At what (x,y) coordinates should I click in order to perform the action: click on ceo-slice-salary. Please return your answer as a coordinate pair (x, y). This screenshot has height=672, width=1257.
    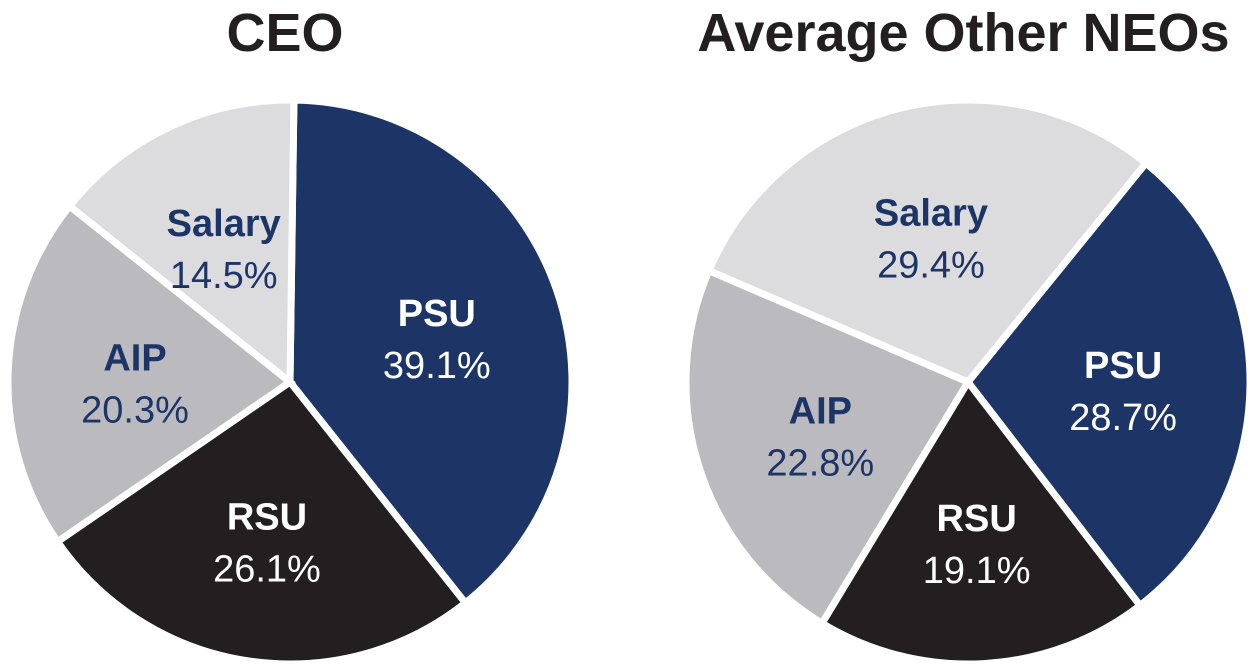
    Looking at the image, I should click on (181, 243).